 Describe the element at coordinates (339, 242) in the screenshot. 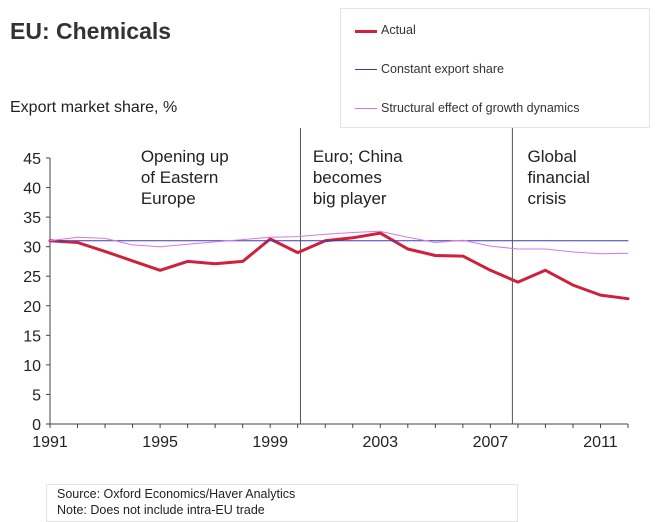

I see `series-line-structural-effect-of-growth-dynamics` at that location.